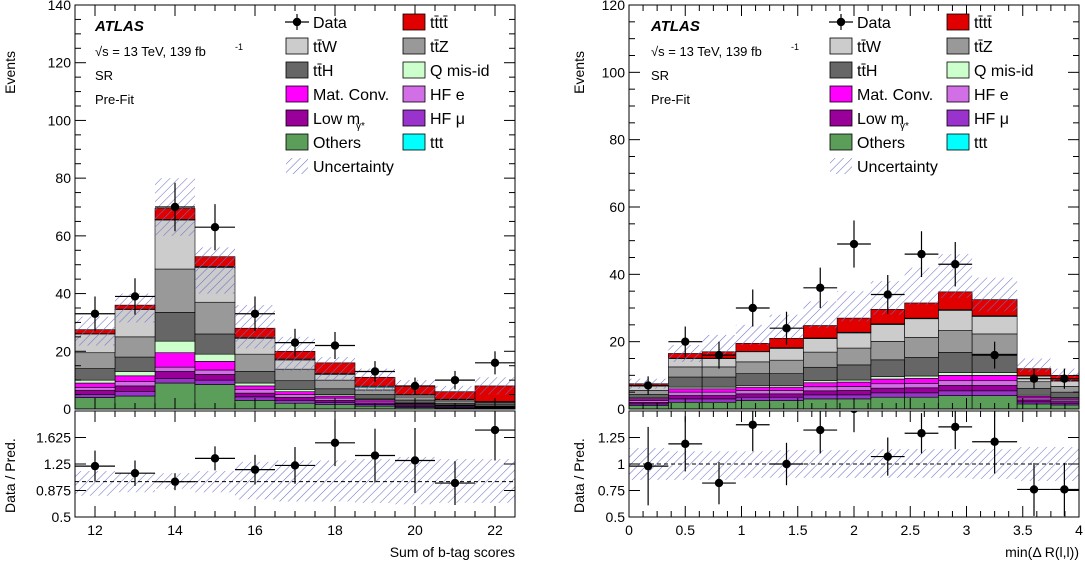 Image resolution: width=1085 pixels, height=576 pixels. Describe the element at coordinates (611, 491) in the screenshot. I see `ratio-tick-label: 0.75` at that location.